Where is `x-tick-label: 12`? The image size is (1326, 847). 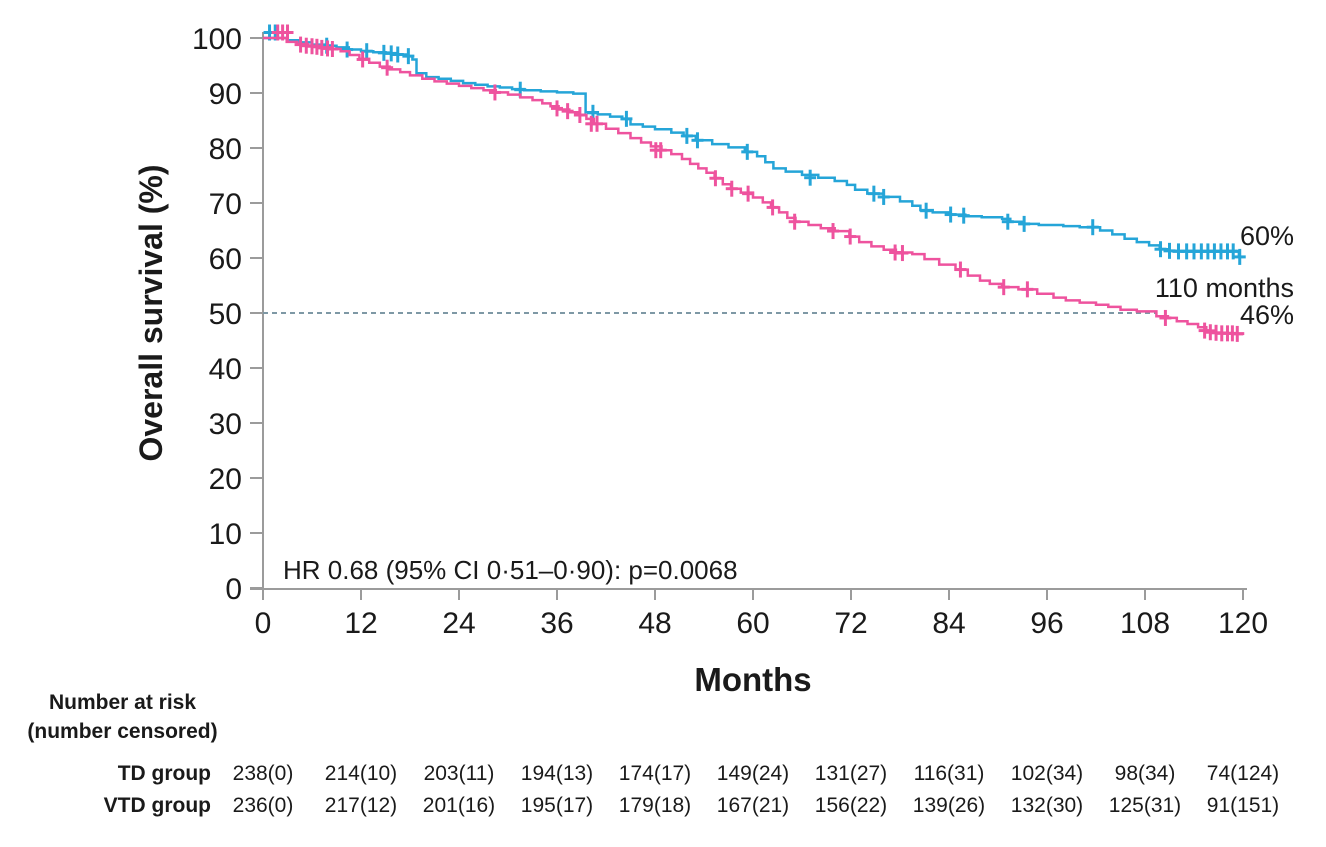 x-tick-label: 12 is located at coordinates (360, 623).